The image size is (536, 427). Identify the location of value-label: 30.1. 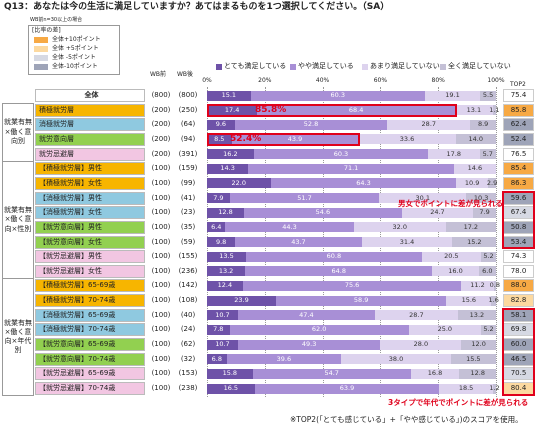
(422, 197).